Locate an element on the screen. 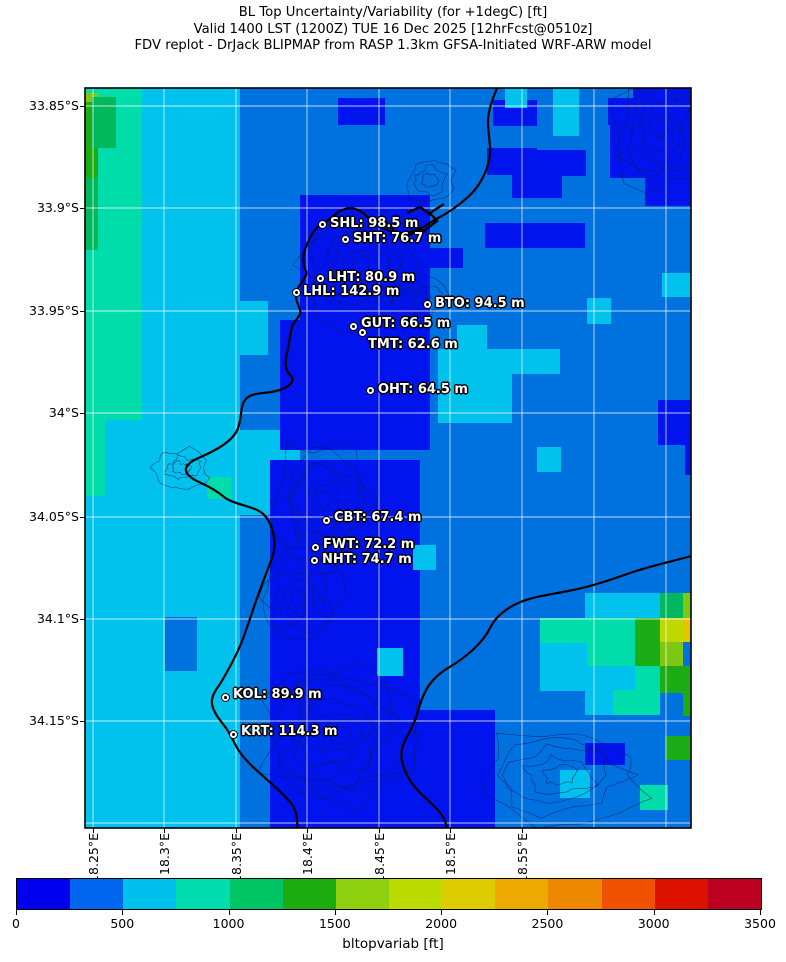 This screenshot has height=962, width=786. station-dot-shl is located at coordinates (322, 224).